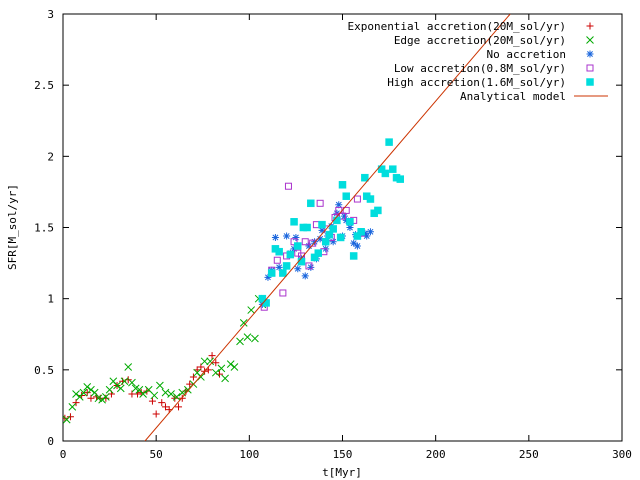 This screenshot has width=640, height=480. I want to click on y-tick-label: 0.5, so click(44, 370).